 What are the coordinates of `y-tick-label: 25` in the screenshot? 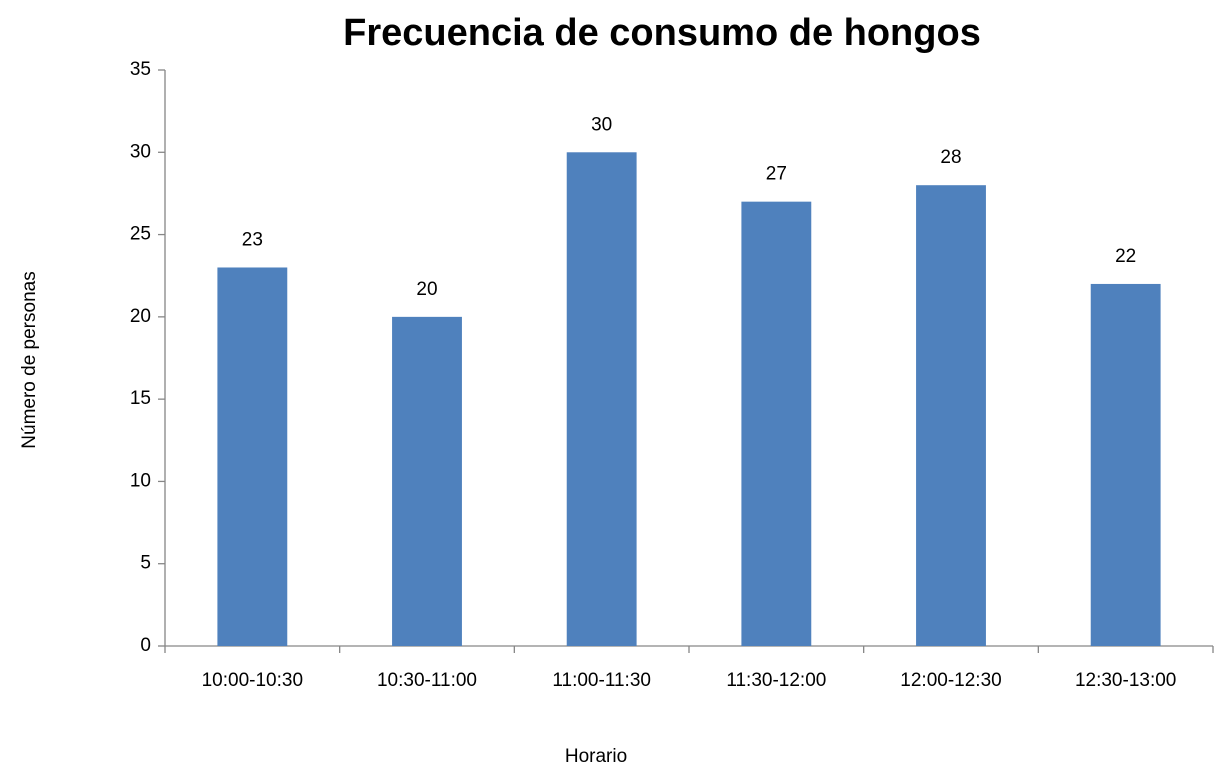 It's located at (140, 234).